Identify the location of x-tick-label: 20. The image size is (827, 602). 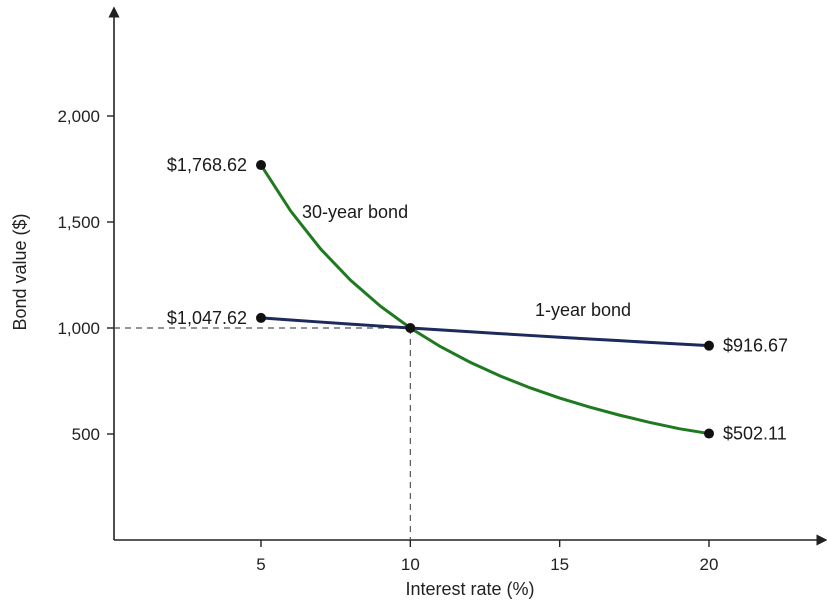
(709, 564).